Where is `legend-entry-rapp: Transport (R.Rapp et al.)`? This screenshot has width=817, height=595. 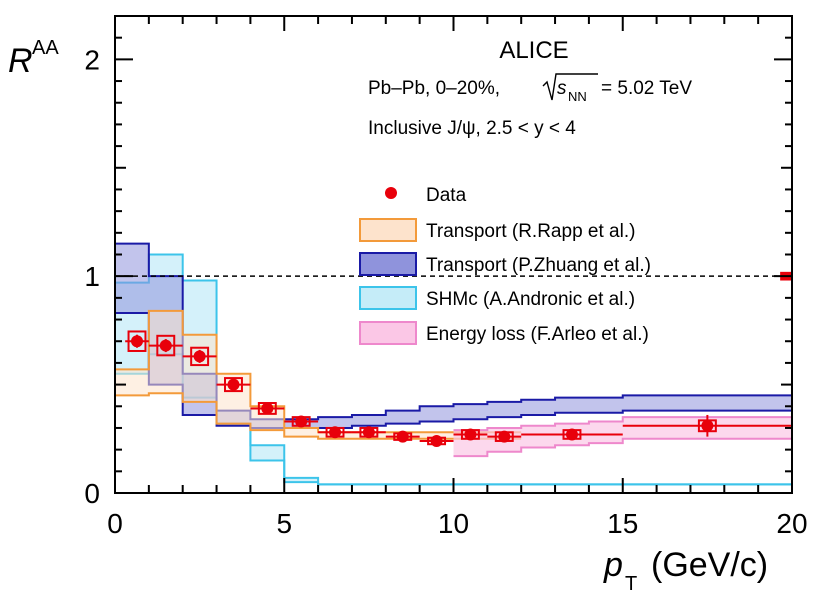 legend-entry-rapp: Transport (R.Rapp et al.) is located at coordinates (497, 230).